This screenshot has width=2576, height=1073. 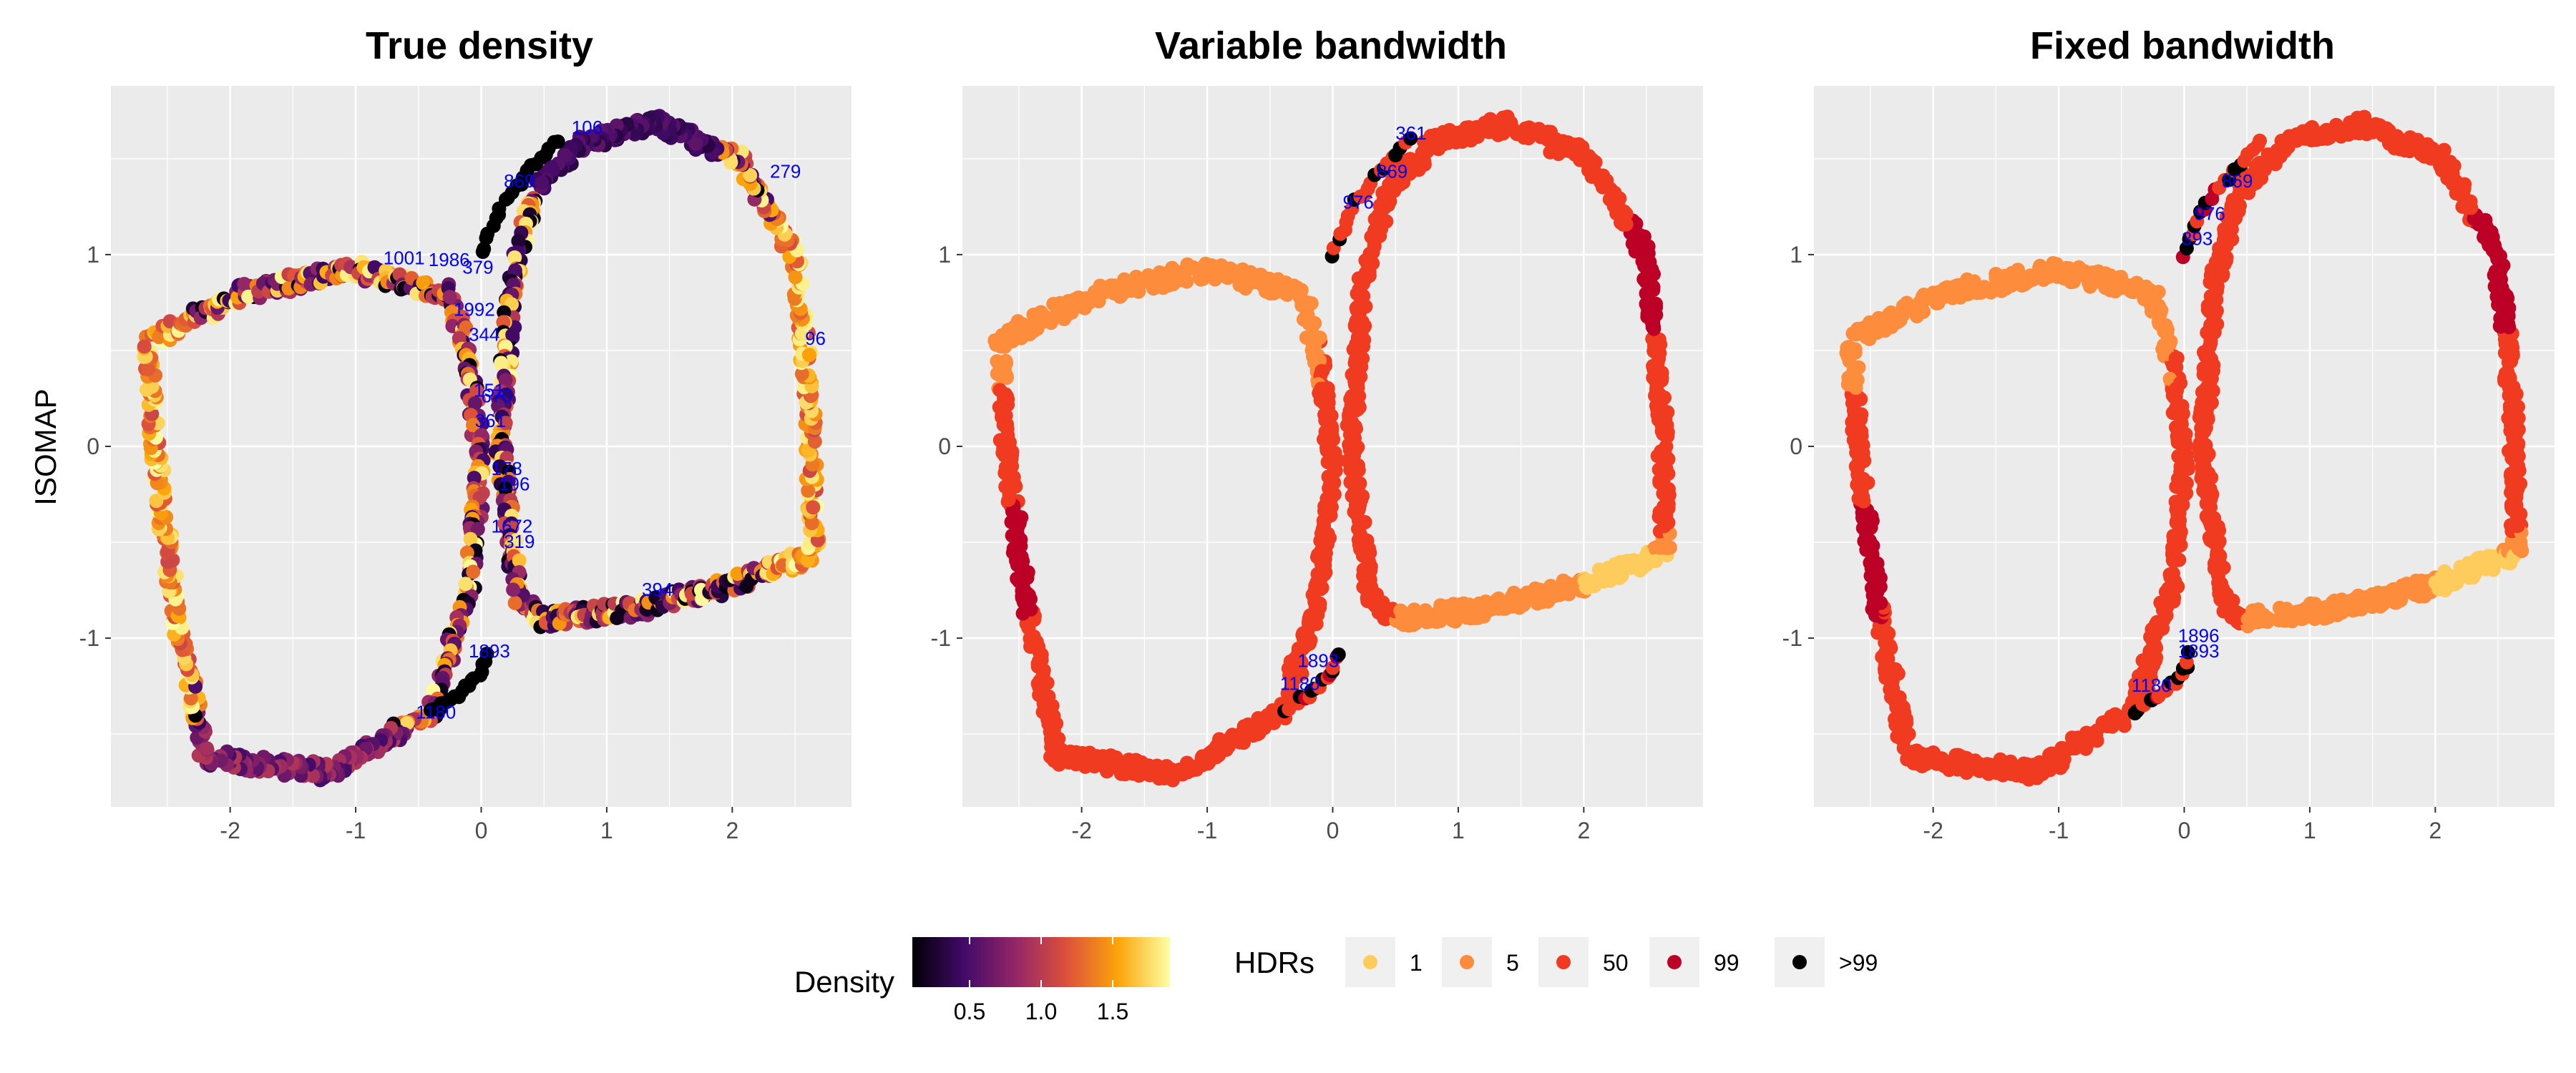 What do you see at coordinates (844, 982) in the screenshot?
I see `density-legend-title: Density` at bounding box center [844, 982].